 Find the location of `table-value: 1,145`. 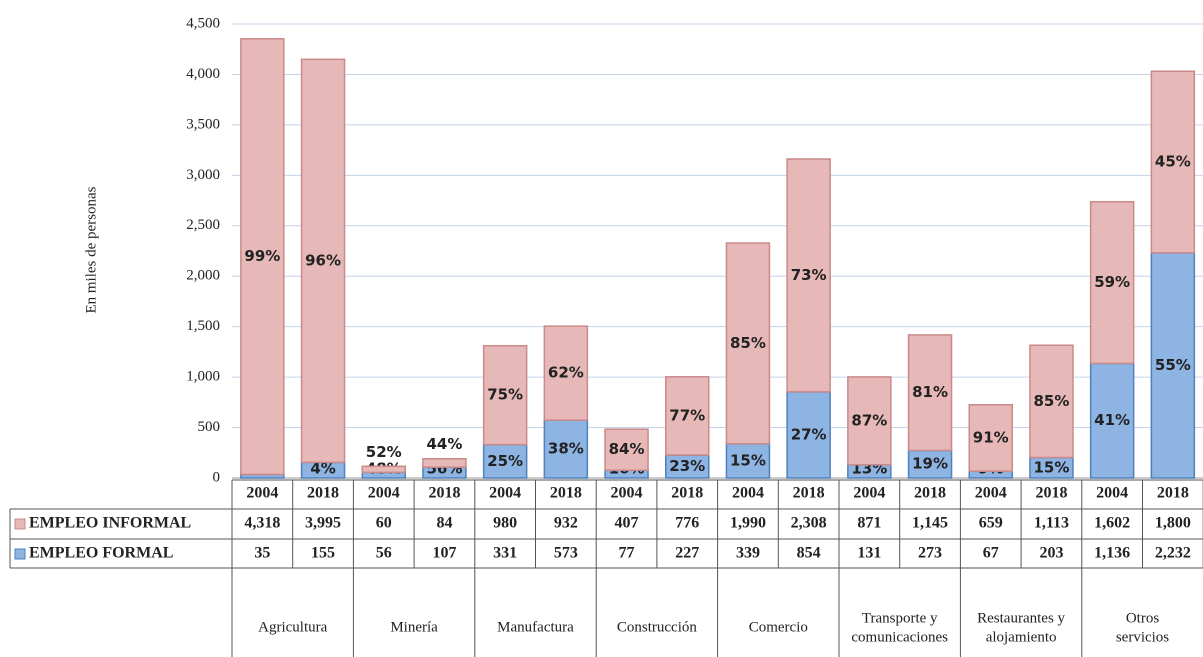

table-value: 1,145 is located at coordinates (930, 523).